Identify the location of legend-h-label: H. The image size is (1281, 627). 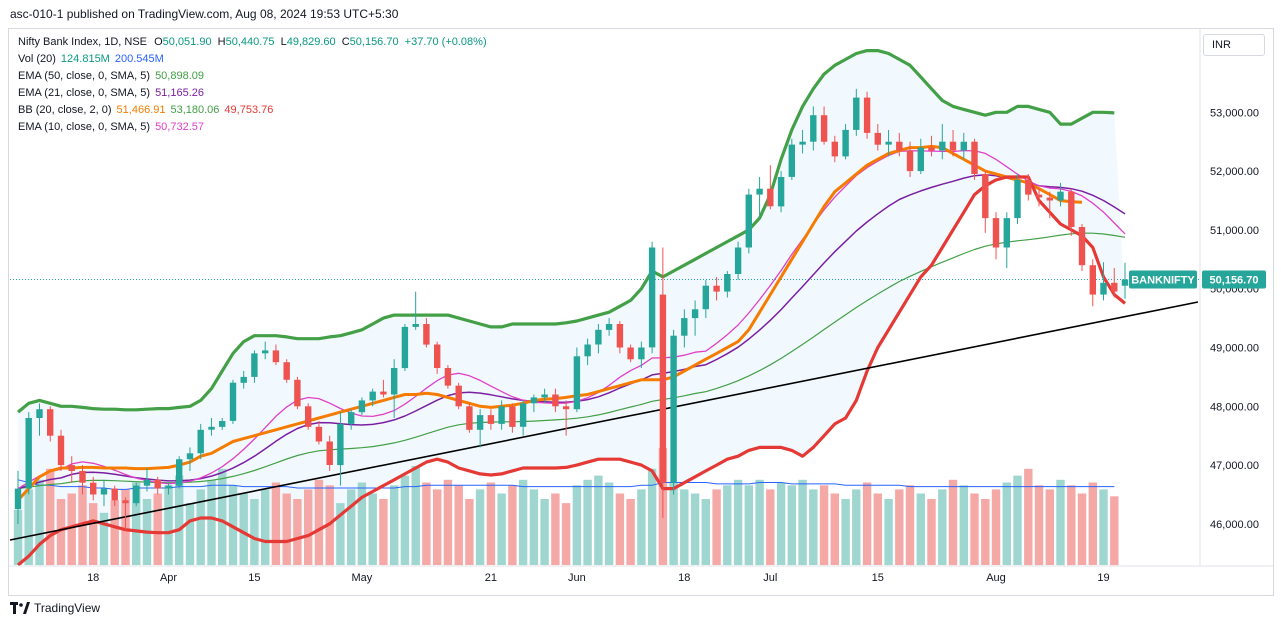
(221, 42).